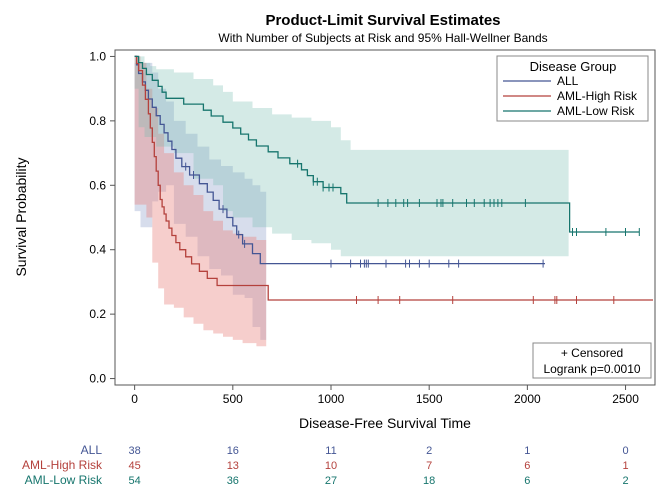 The width and height of the screenshot is (666, 500). What do you see at coordinates (382, 20) in the screenshot?
I see `chart-title: Product-Limit Survival Estimates` at bounding box center [382, 20].